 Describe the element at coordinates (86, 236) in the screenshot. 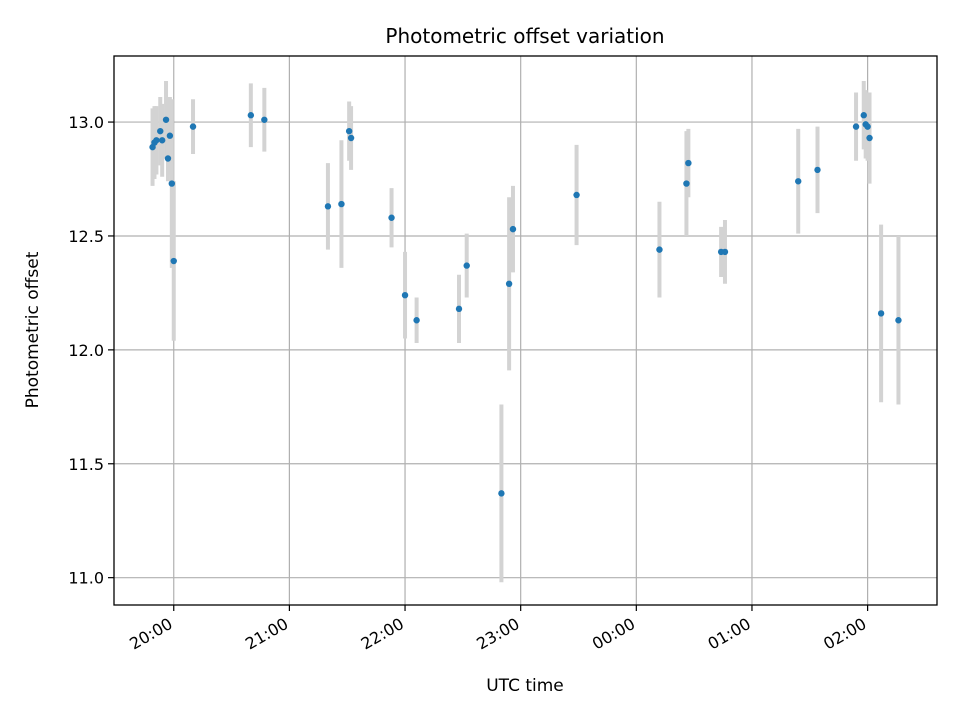

I see `y-tick-label: 12.5` at that location.